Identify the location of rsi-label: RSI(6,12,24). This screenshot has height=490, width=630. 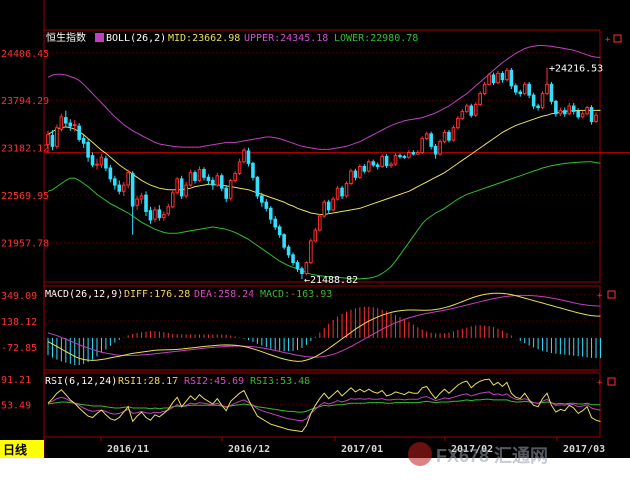
(81, 381).